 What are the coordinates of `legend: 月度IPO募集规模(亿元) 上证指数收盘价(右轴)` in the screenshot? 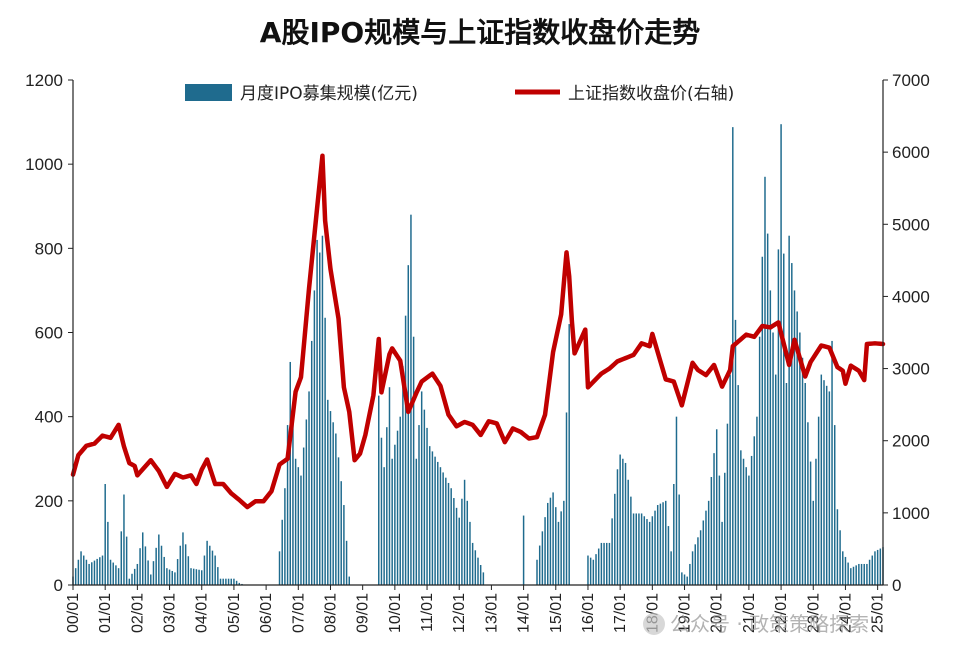 It's located at (459, 94).